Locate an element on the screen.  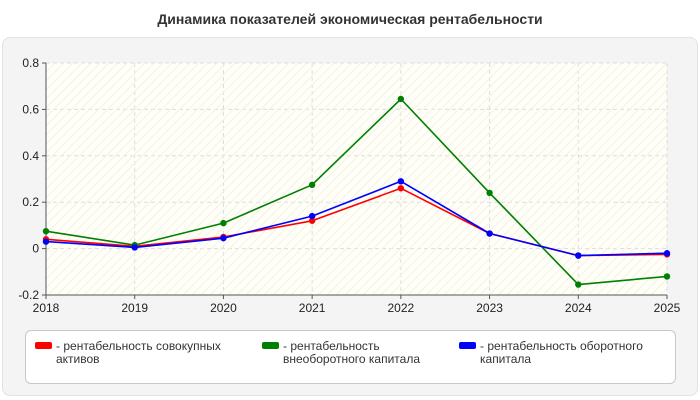
y-tick-label: 0.2 is located at coordinates (30, 202).